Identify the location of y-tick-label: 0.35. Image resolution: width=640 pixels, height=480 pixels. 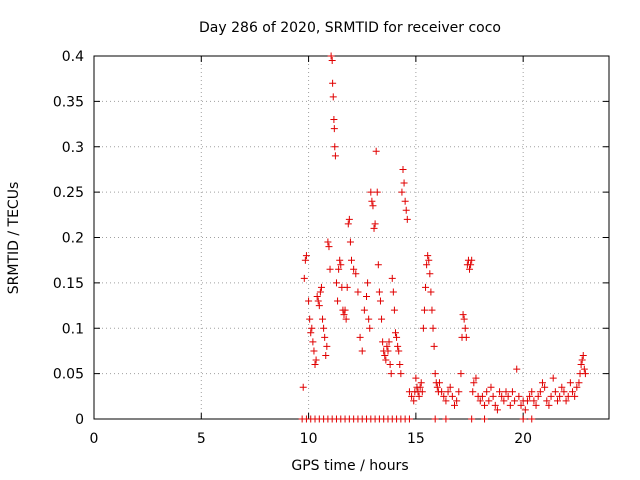
(68, 102).